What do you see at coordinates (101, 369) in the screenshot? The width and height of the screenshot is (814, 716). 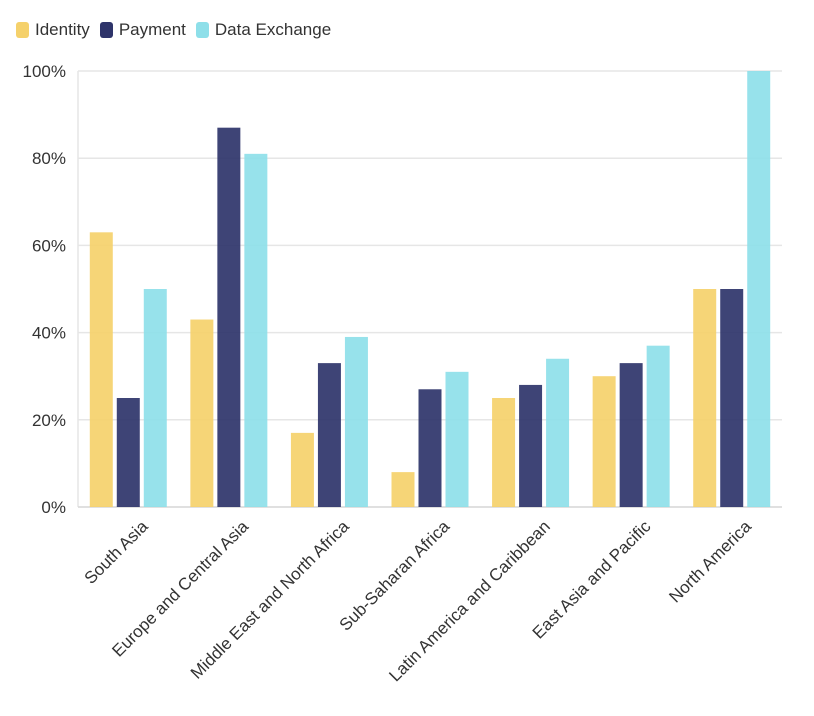 I see `bar-identity: South Asia — Identity: 63%` at bounding box center [101, 369].